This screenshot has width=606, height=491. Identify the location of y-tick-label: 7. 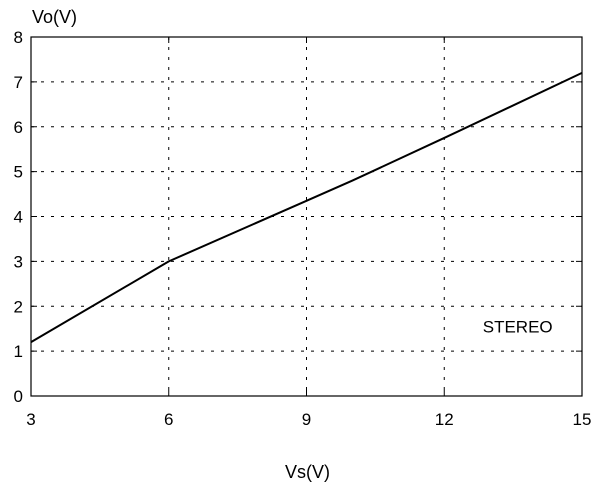
(18, 82).